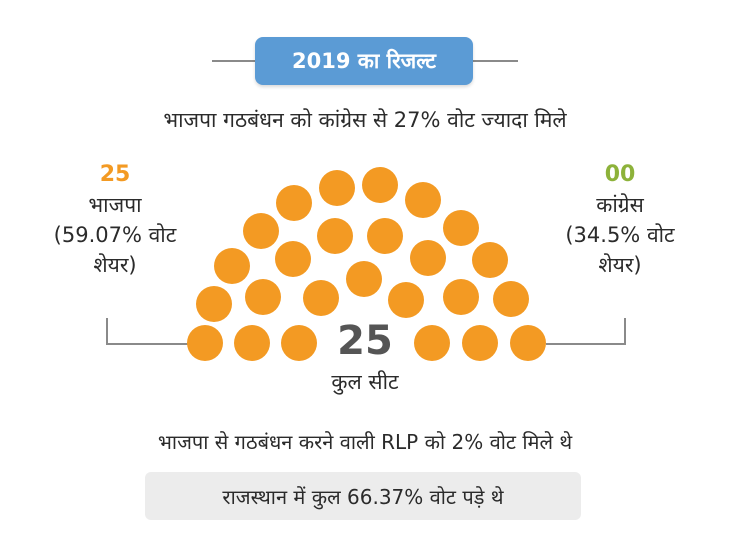  I want to click on total-seats-number: 25, so click(365, 341).